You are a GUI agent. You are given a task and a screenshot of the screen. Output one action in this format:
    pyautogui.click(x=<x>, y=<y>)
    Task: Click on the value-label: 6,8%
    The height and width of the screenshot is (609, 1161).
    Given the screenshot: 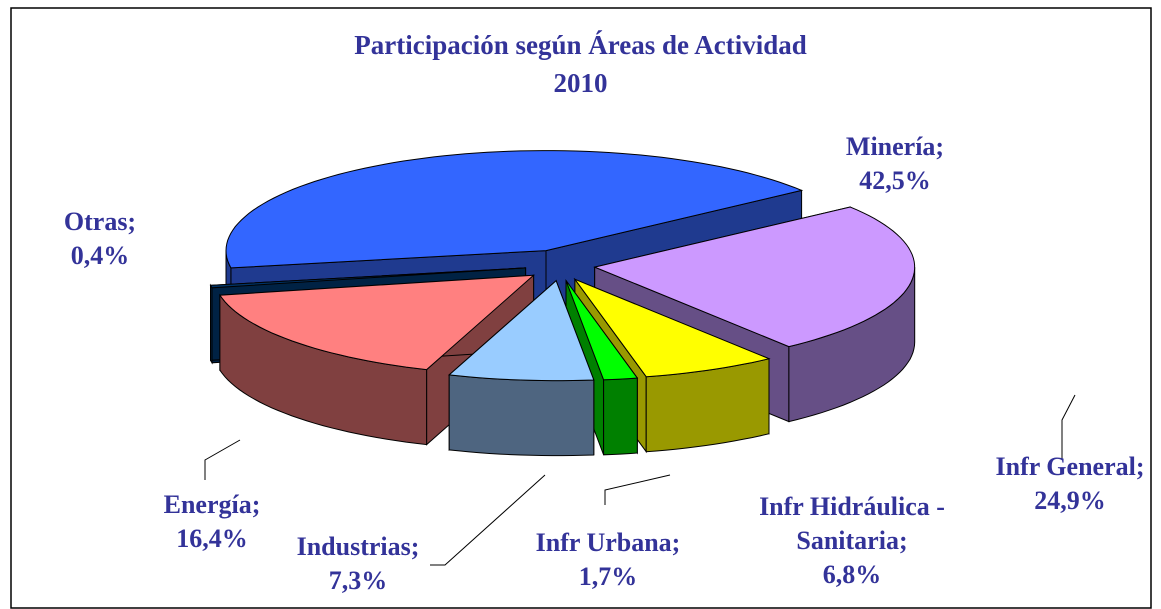 What is the action you would take?
    pyautogui.click(x=852, y=574)
    